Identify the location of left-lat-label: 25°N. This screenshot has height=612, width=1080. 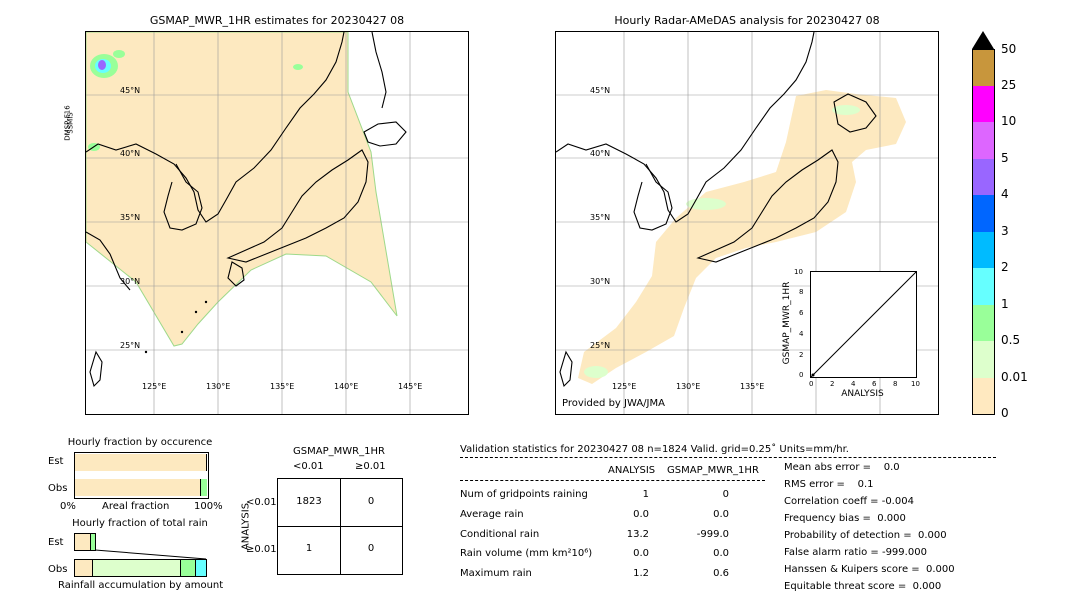
(130, 345).